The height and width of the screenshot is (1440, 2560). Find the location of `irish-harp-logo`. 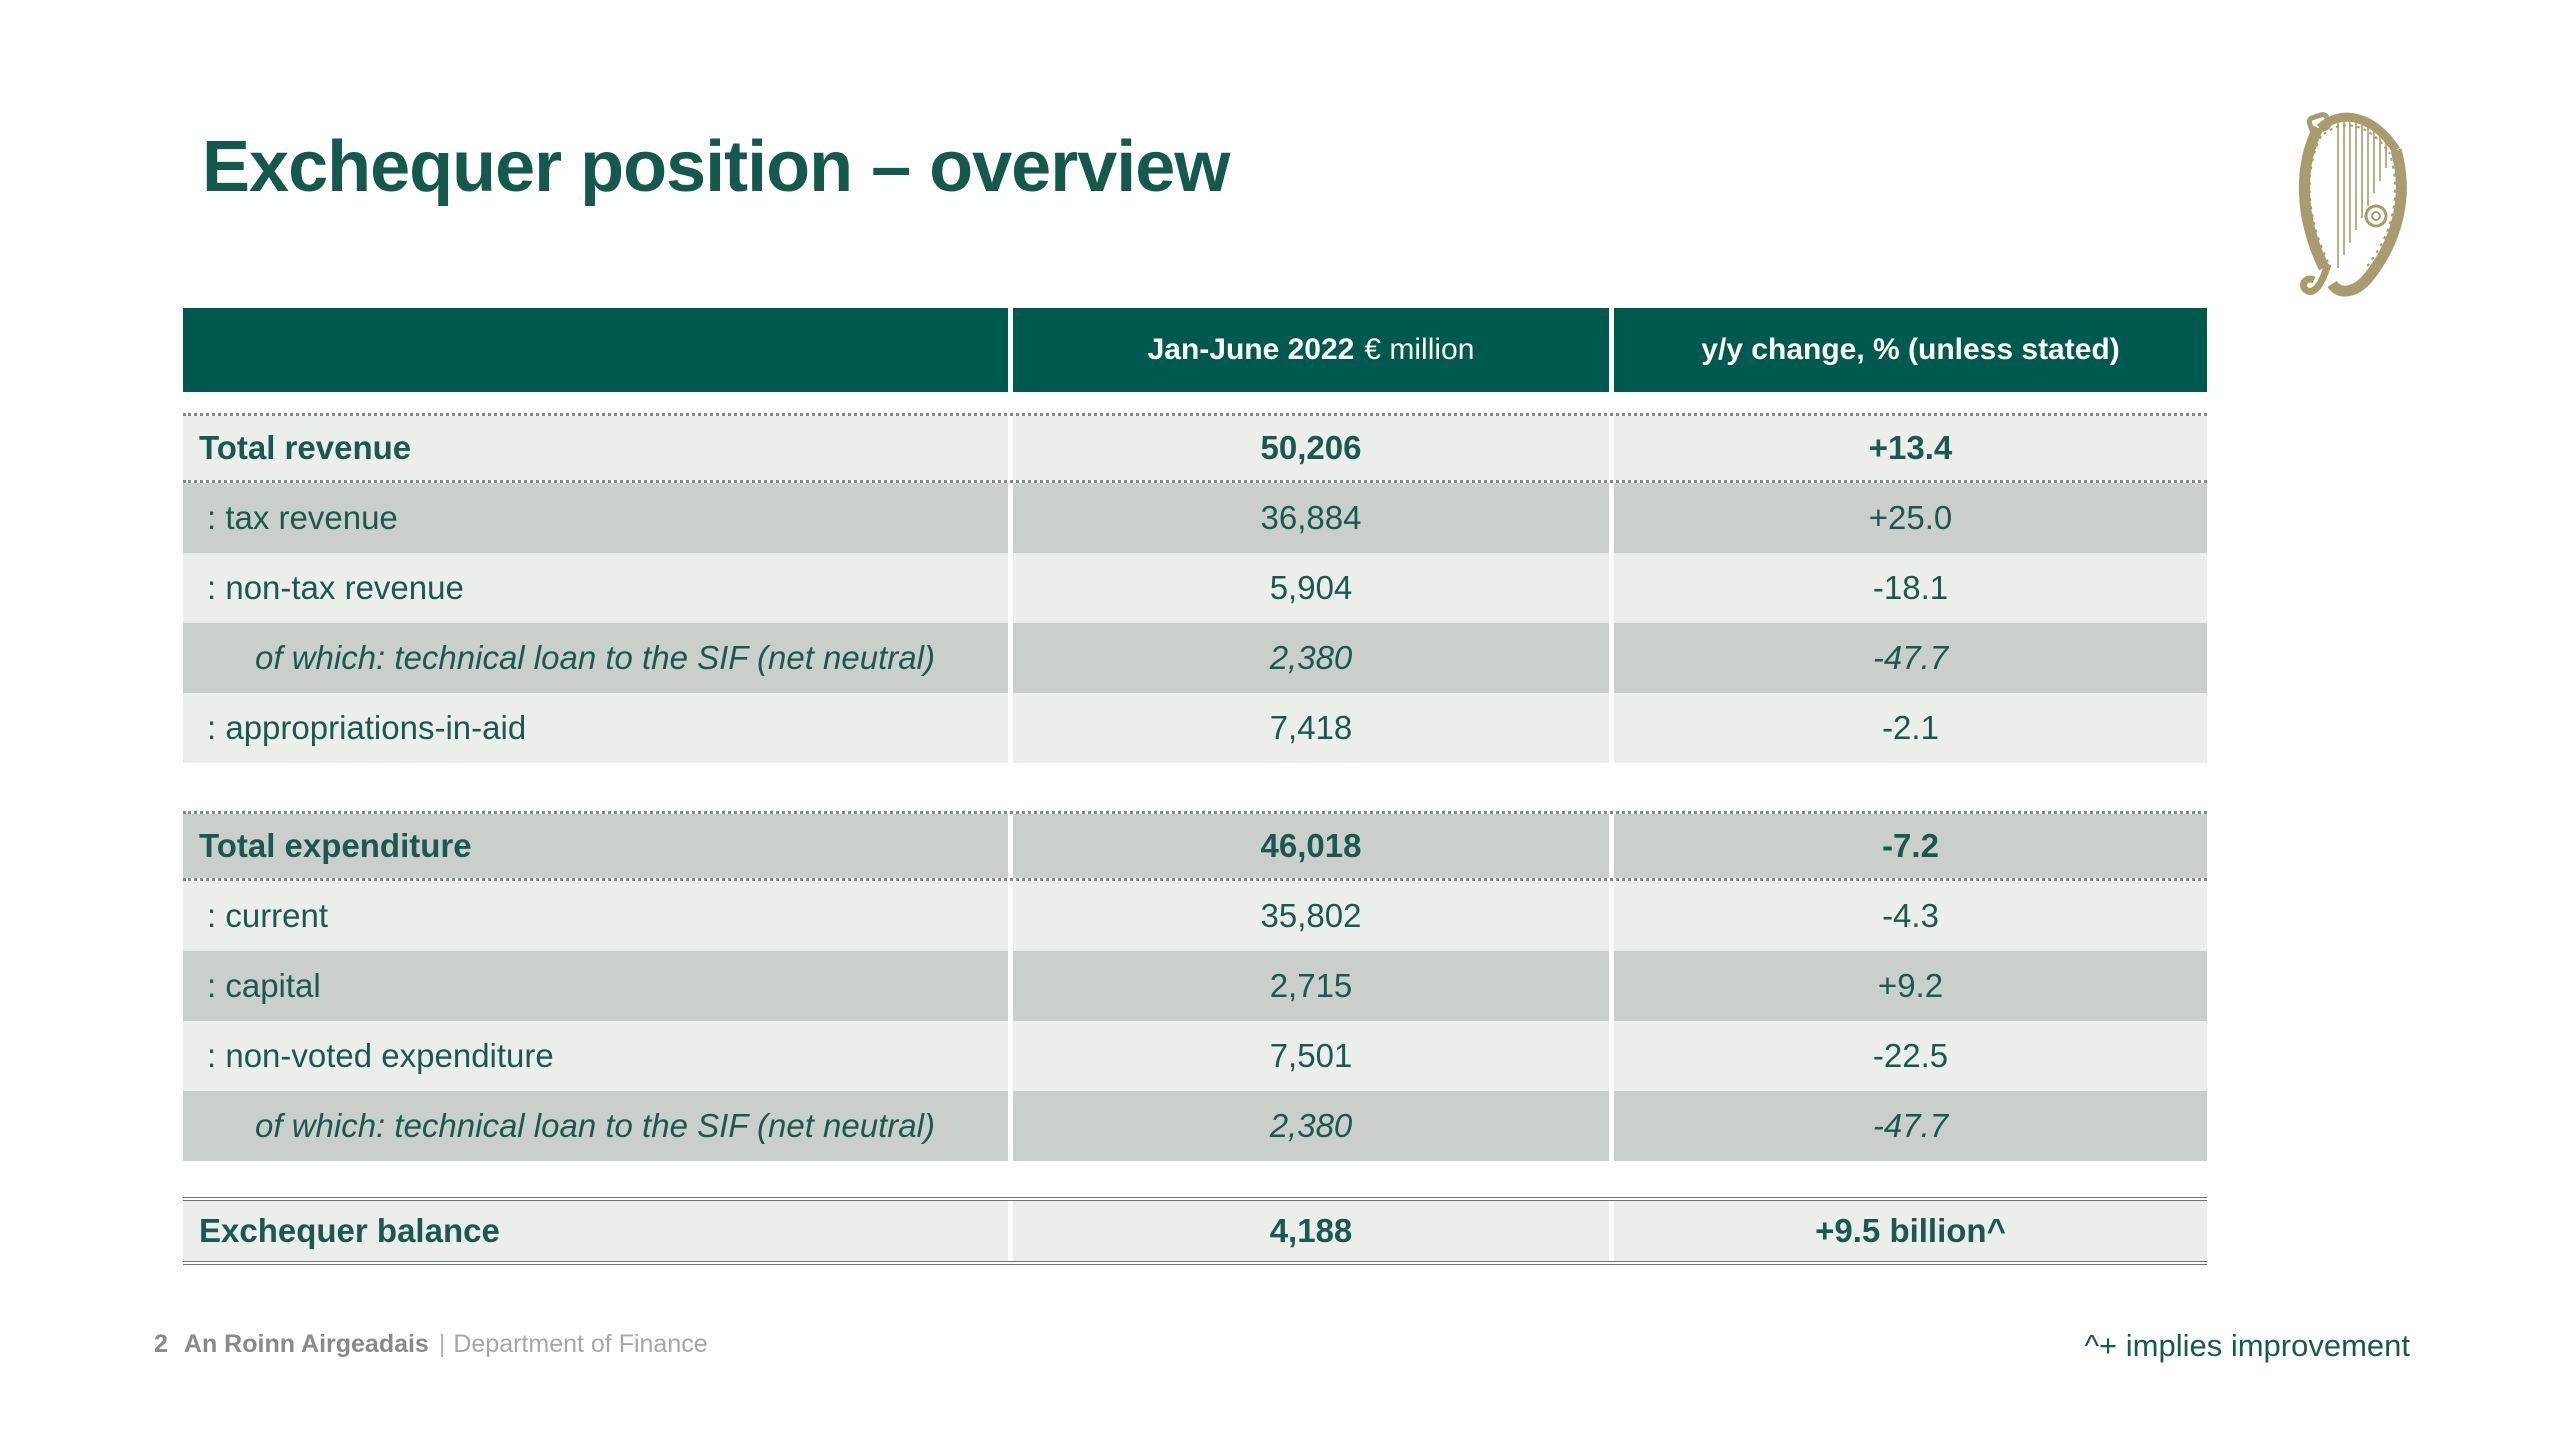

irish-harp-logo is located at coordinates (2352, 204).